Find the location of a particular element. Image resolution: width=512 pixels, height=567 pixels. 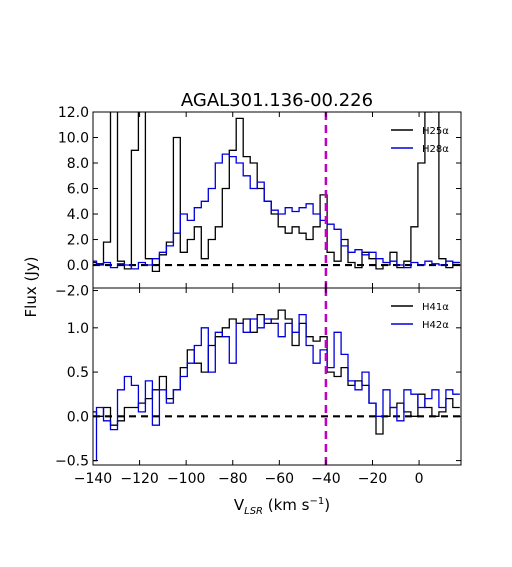

x-tick-label: −20 is located at coordinates (373, 479).